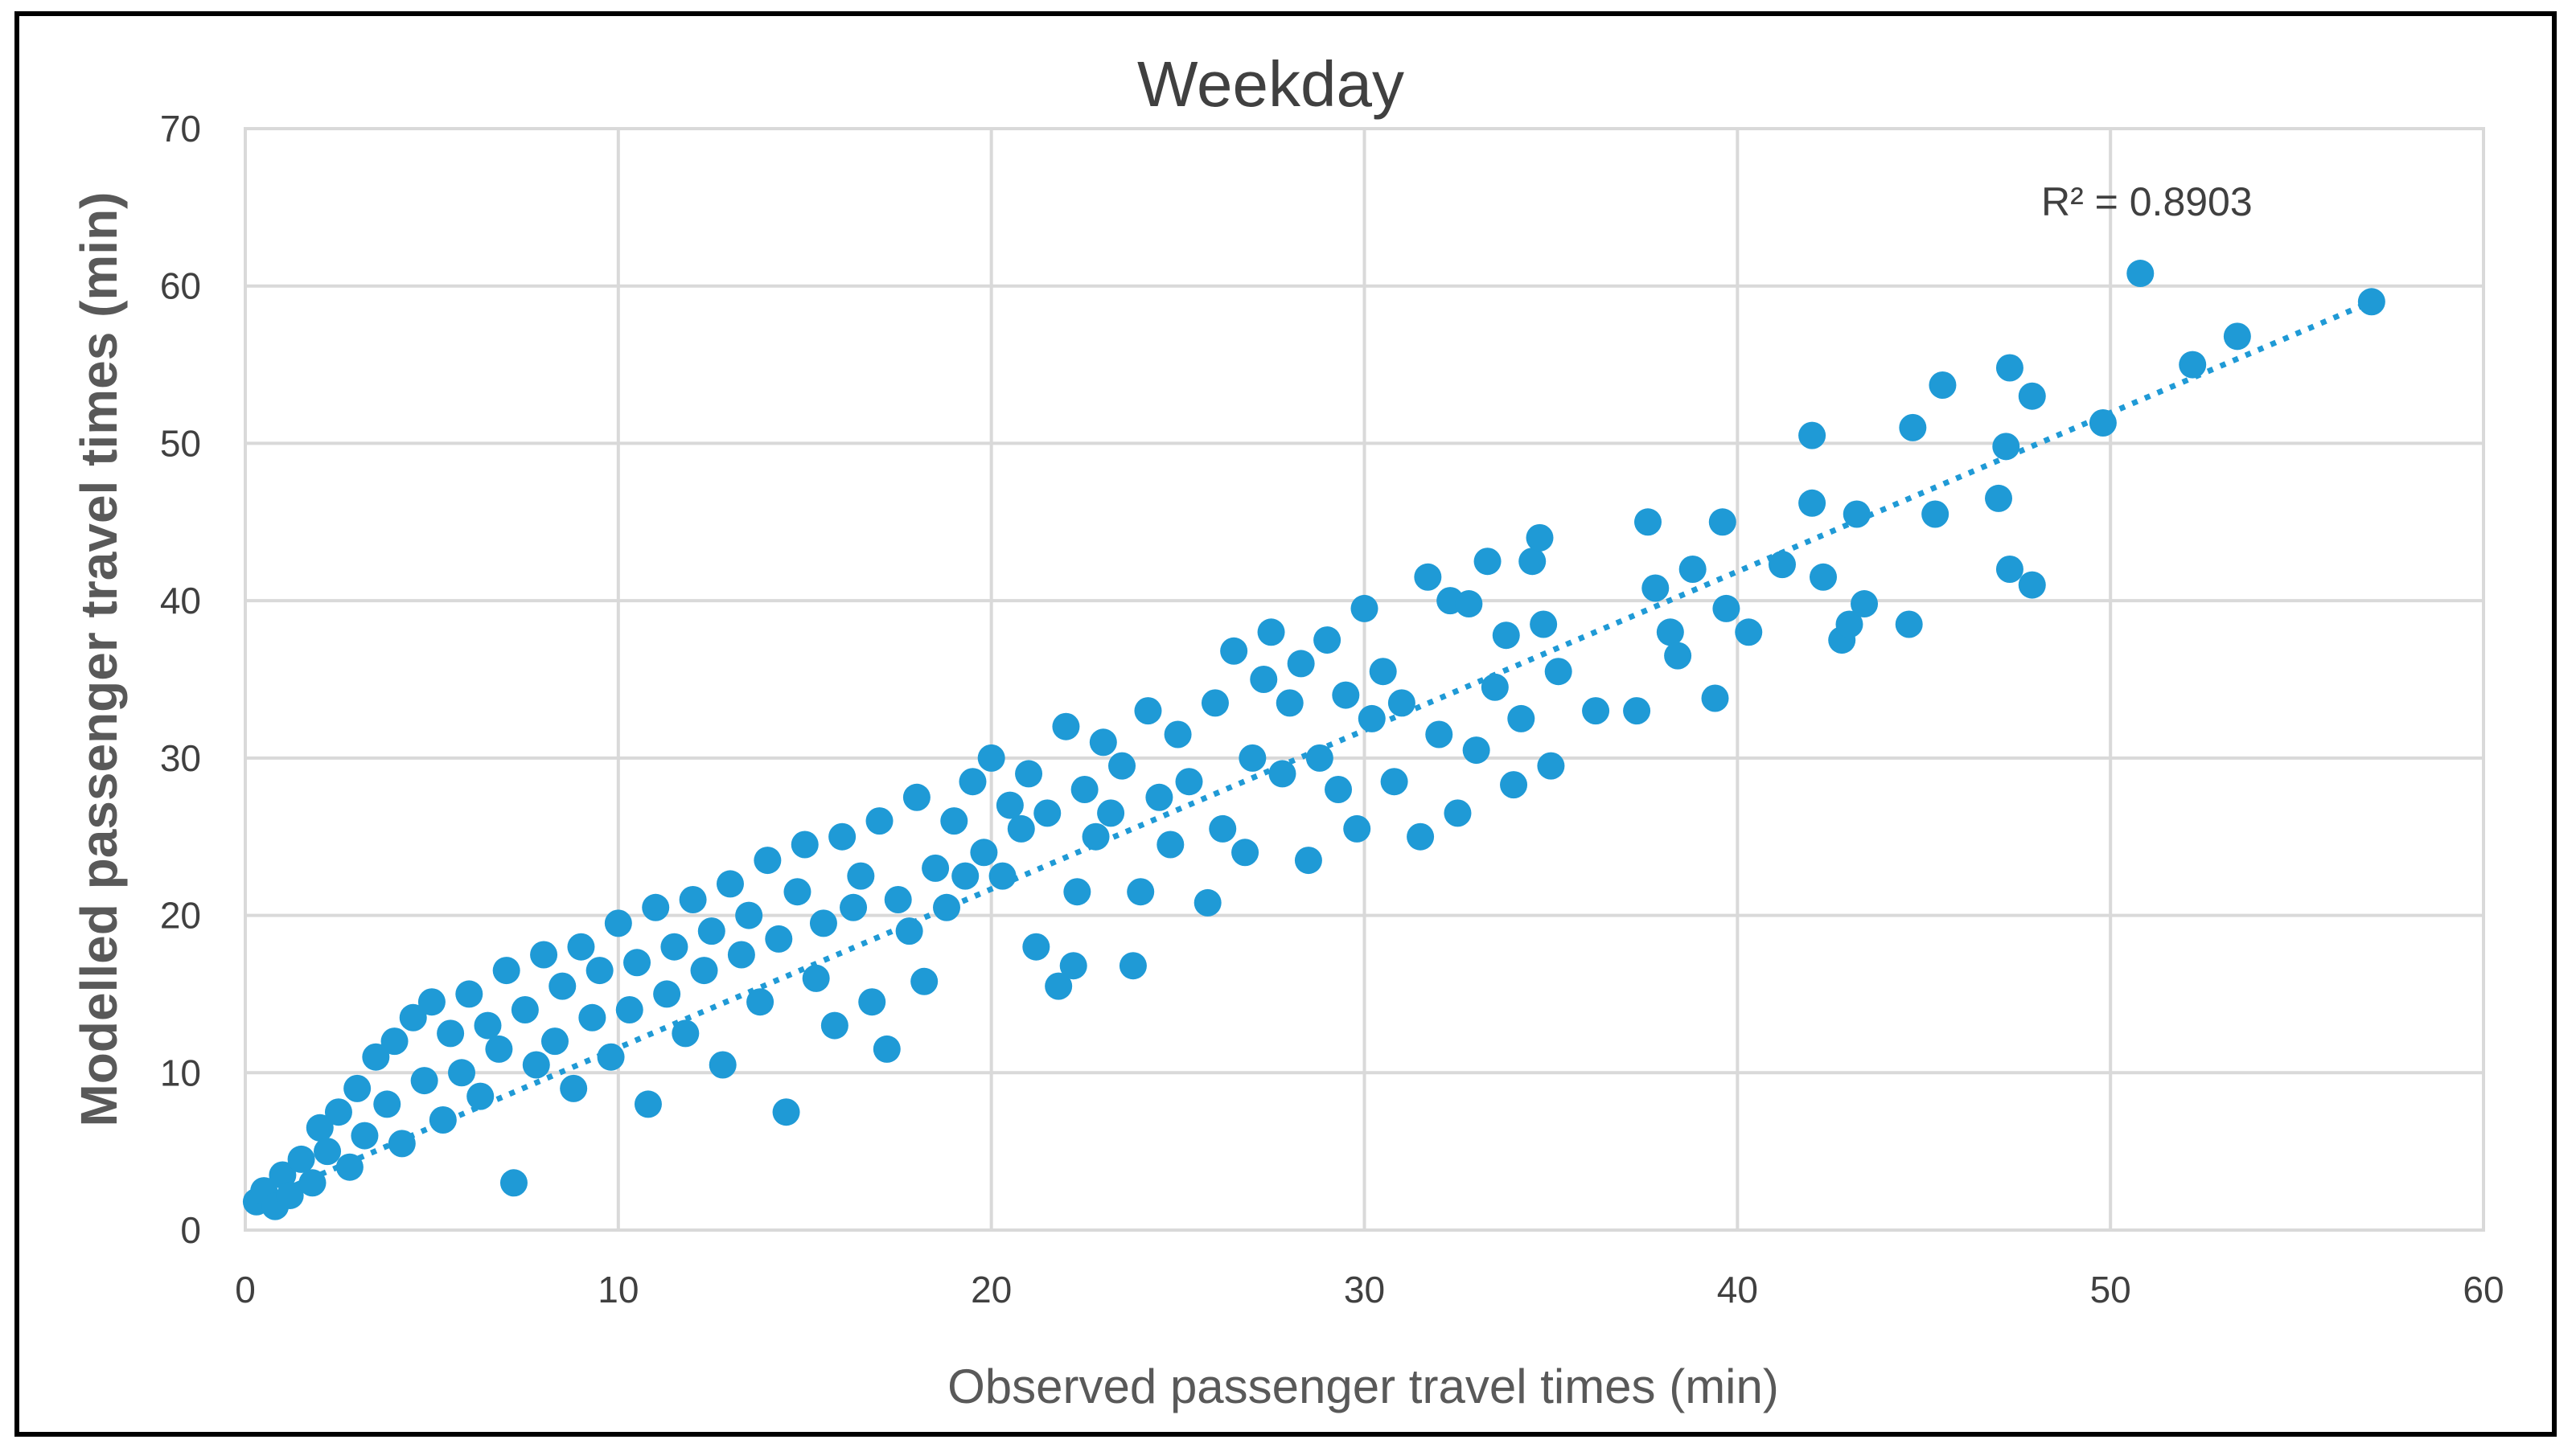 The height and width of the screenshot is (1456, 2576). Describe the element at coordinates (2147, 201) in the screenshot. I see `r-squared-annotation: R² = 0.8903` at that location.